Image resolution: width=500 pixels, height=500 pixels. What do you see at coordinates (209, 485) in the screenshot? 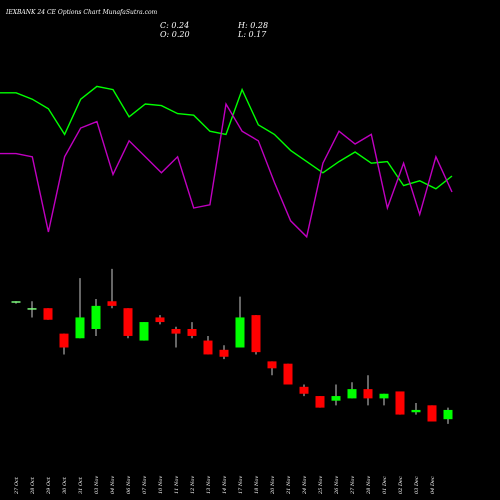
I see `x-tick-label: 13 Nov` at bounding box center [209, 485].